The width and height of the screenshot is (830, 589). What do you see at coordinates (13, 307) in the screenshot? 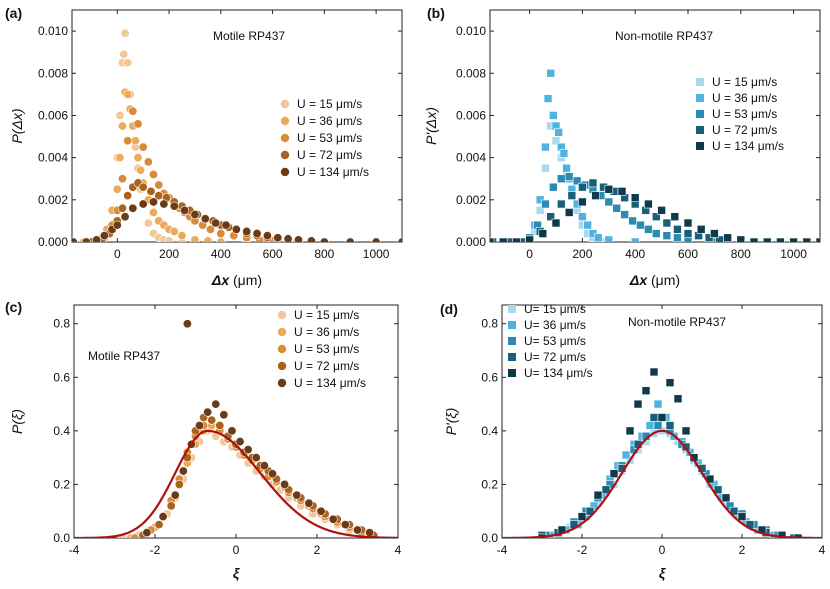
I see `panel-label: (c)` at bounding box center [13, 307].